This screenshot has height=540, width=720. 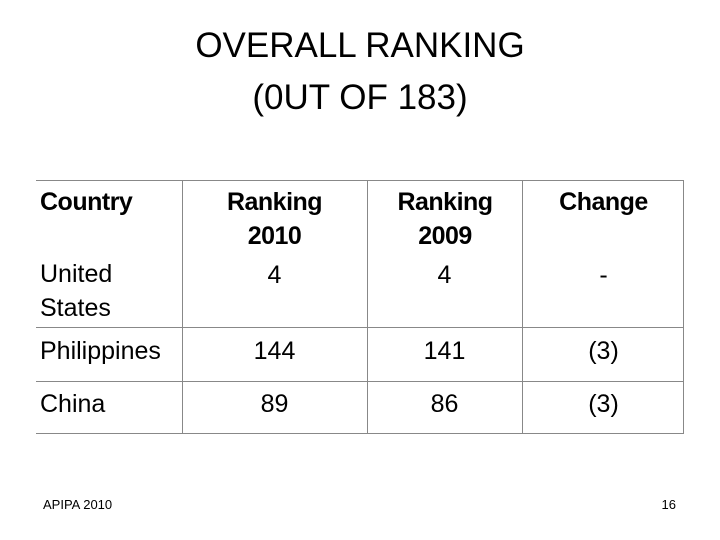 I want to click on rank-2010-cell: 89, so click(x=274, y=404).